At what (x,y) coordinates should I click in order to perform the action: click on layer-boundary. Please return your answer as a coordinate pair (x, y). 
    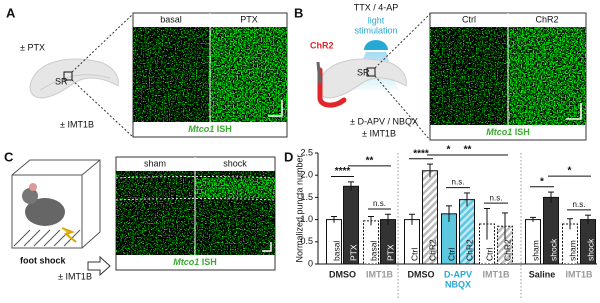
    Looking at the image, I should click on (195, 188).